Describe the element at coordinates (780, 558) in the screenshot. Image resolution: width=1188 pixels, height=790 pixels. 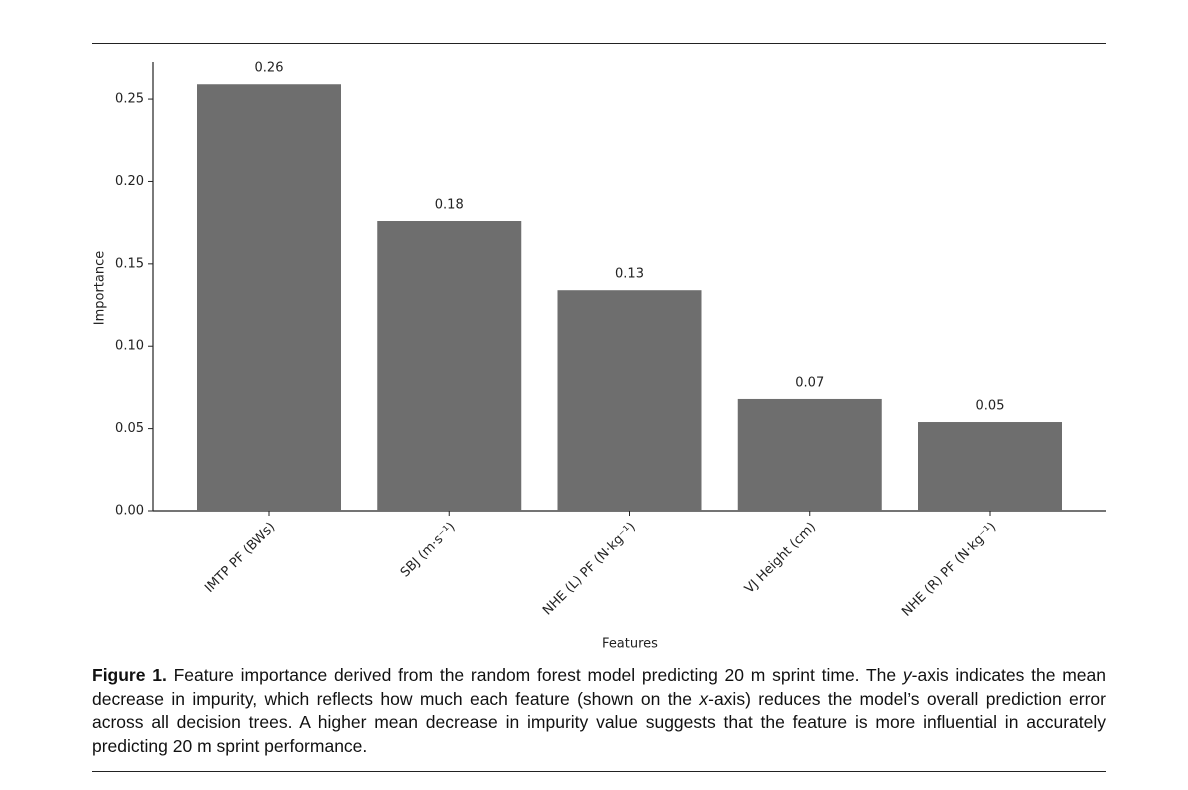
I see `x-tick-label: VJ Height (cm)` at that location.